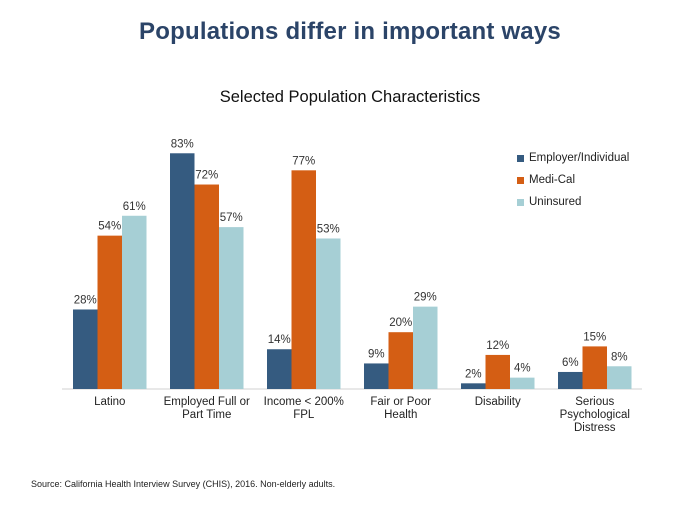  What do you see at coordinates (497, 402) in the screenshot?
I see `category-label-4: Disability` at bounding box center [497, 402].